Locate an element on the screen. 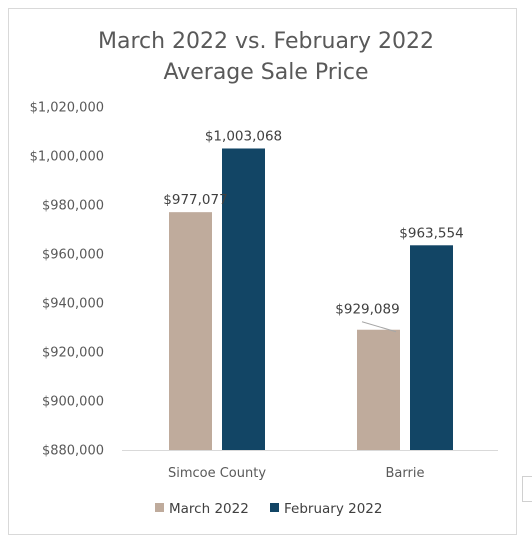  legend-label-february-2022: February 2022 is located at coordinates (333, 509).